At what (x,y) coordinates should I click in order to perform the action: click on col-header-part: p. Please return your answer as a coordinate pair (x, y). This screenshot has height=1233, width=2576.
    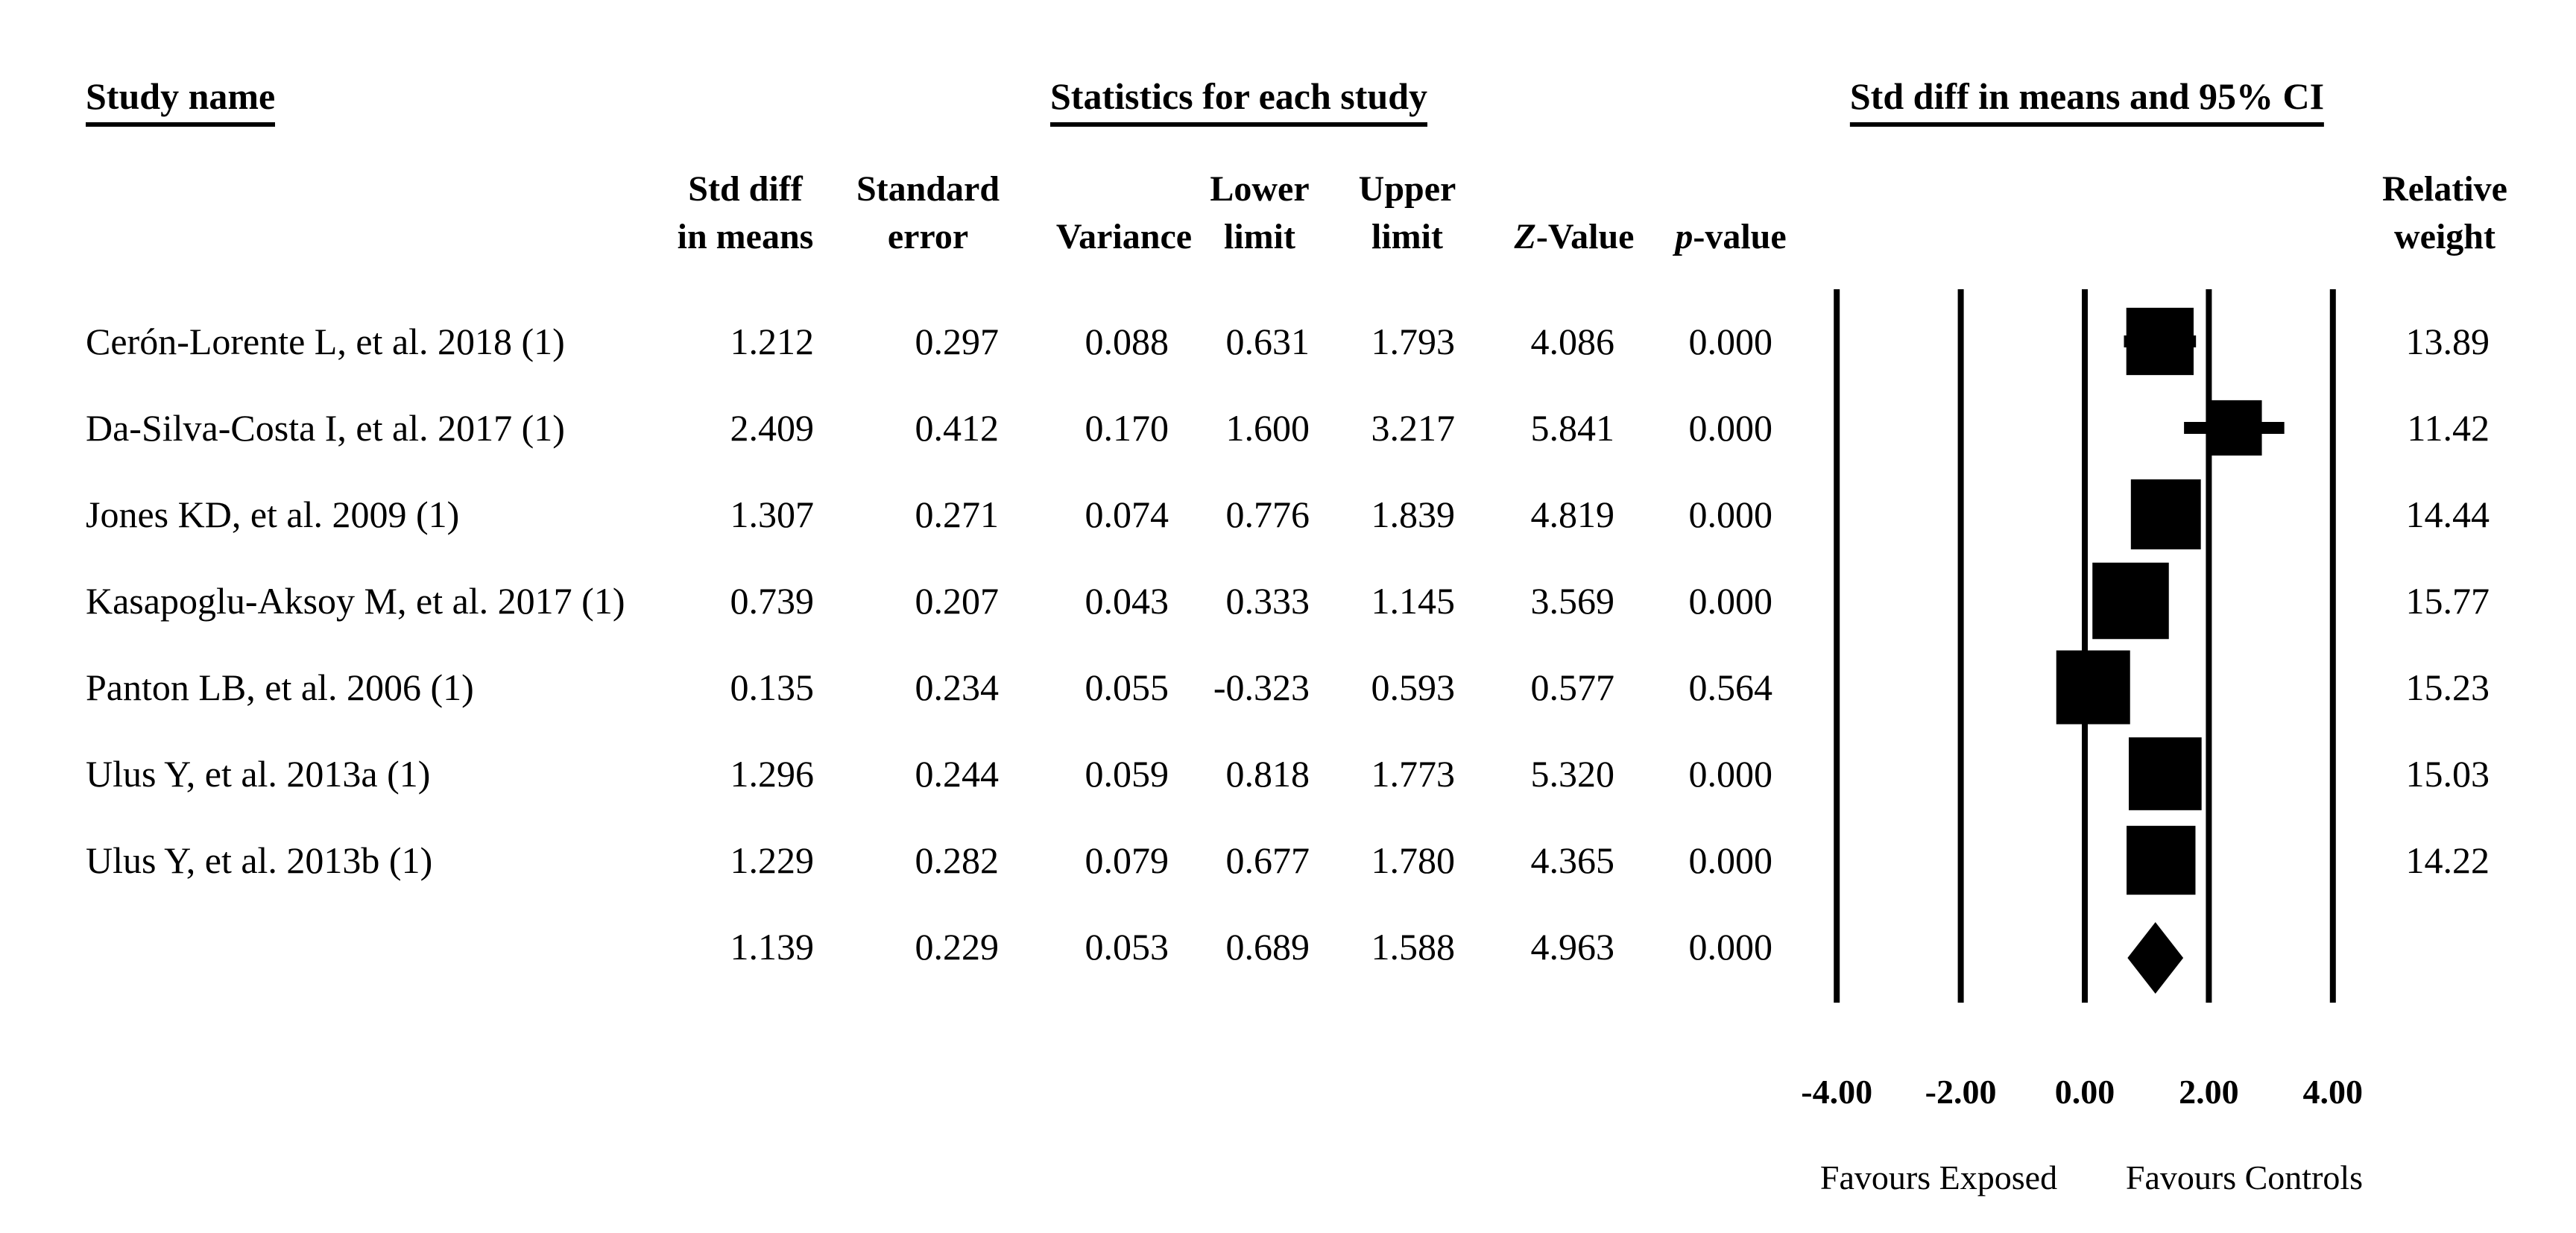
    Looking at the image, I should click on (1684, 236).